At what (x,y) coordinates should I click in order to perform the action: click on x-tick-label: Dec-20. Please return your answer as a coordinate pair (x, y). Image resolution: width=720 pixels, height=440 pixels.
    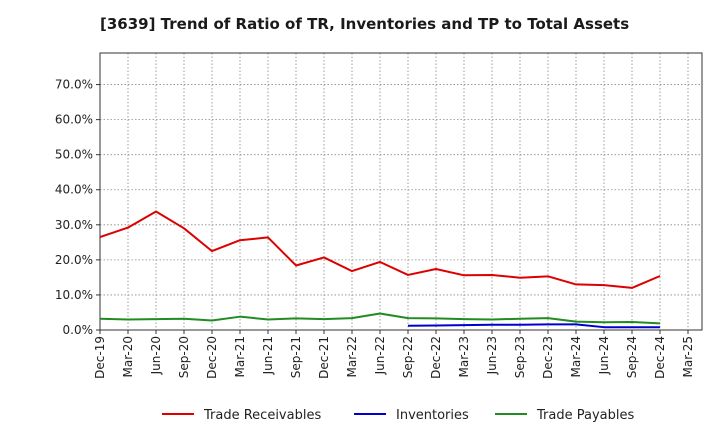
    Looking at the image, I should click on (212, 357).